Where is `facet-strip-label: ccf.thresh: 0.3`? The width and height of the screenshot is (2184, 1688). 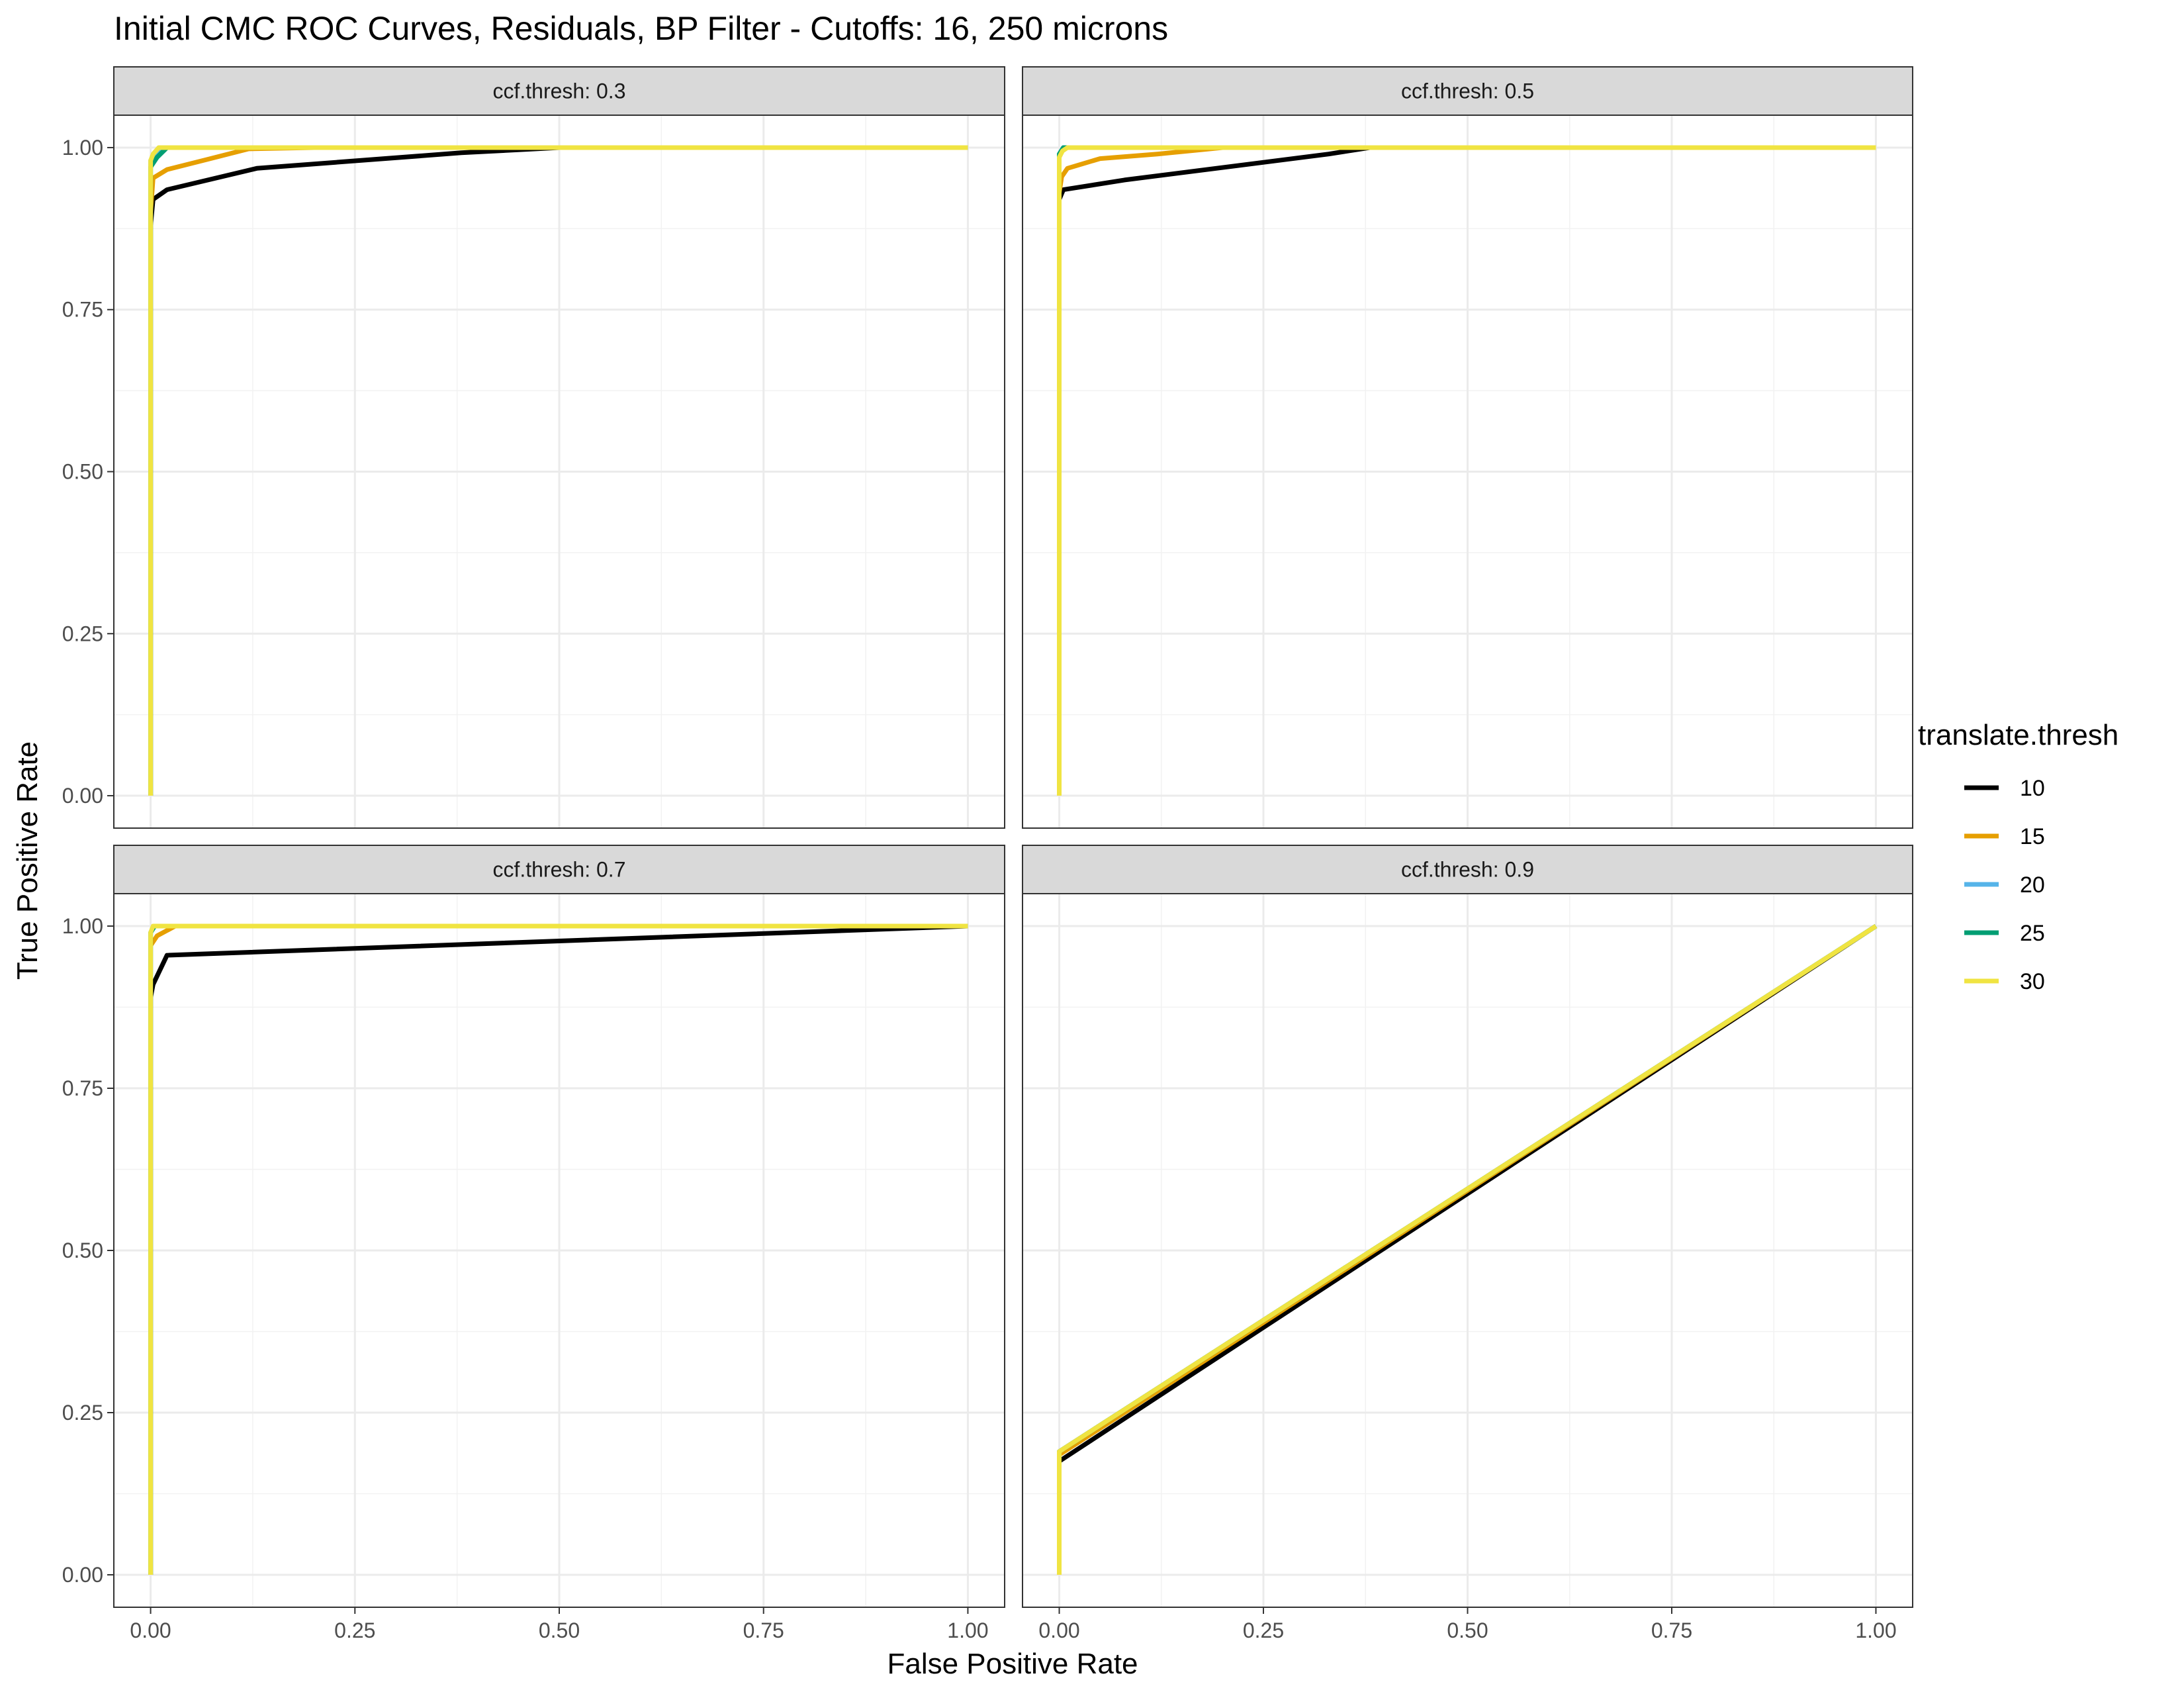
facet-strip-label: ccf.thresh: 0.3 is located at coordinates (559, 91).